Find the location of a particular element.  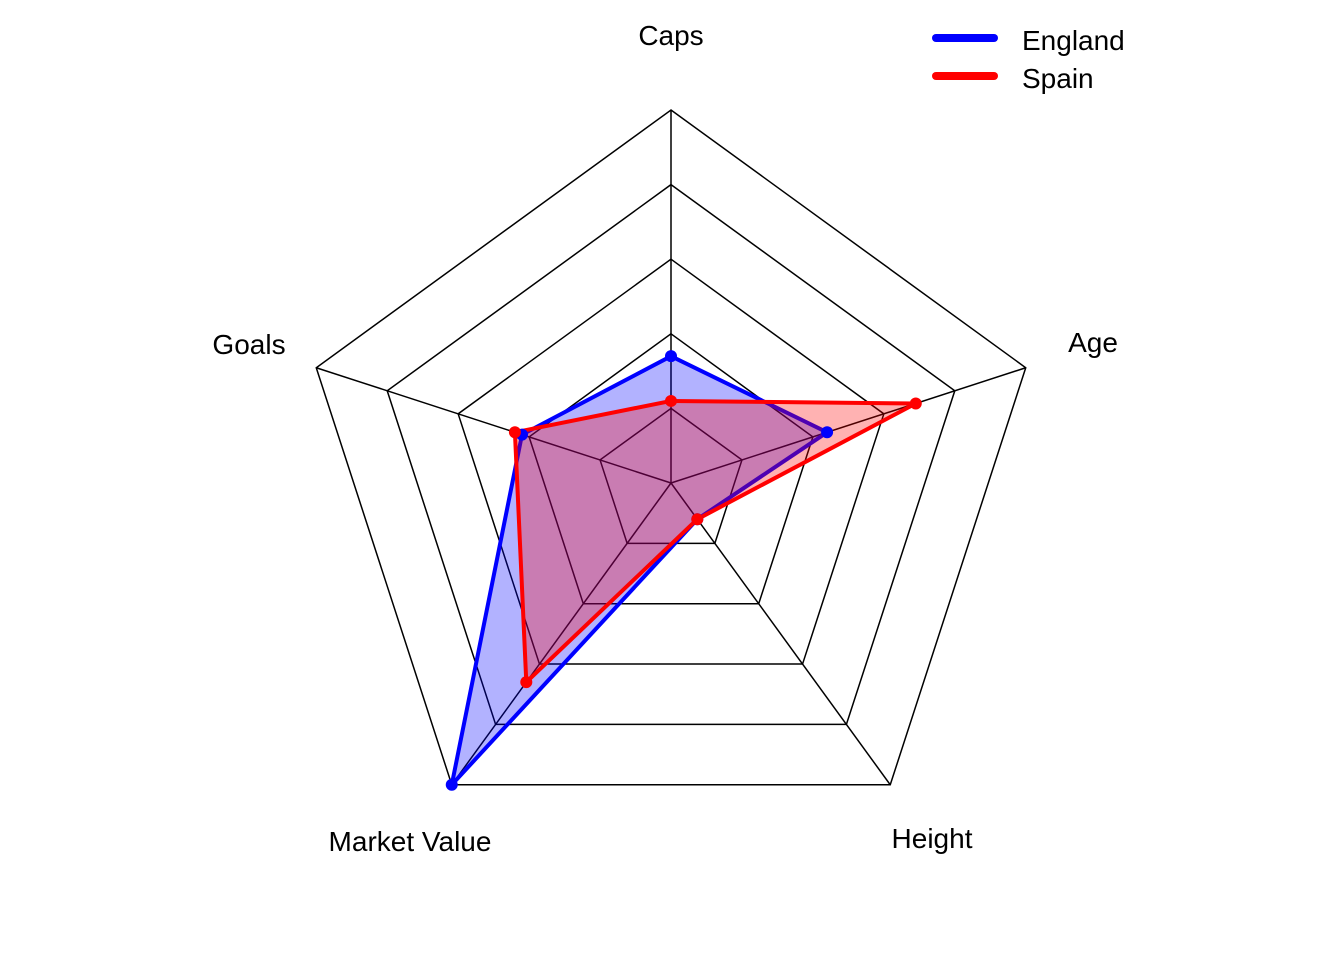

legend-label-england: England is located at coordinates (1073, 40).